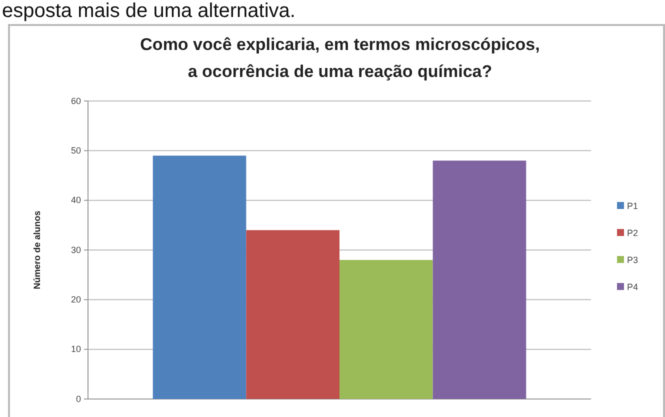 This screenshot has width=665, height=417. Describe the element at coordinates (149, 11) in the screenshot. I see `text: esposta mais de uma alternativa.` at that location.